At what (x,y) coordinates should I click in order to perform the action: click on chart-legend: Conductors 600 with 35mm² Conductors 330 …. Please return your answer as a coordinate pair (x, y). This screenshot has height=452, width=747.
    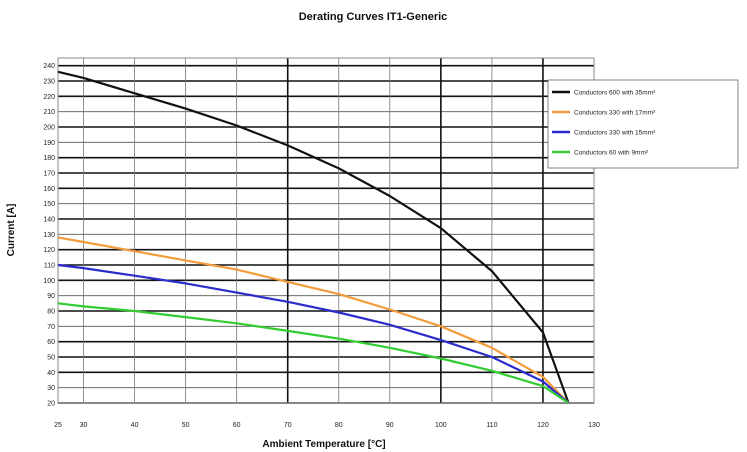
    Looking at the image, I should click on (643, 124).